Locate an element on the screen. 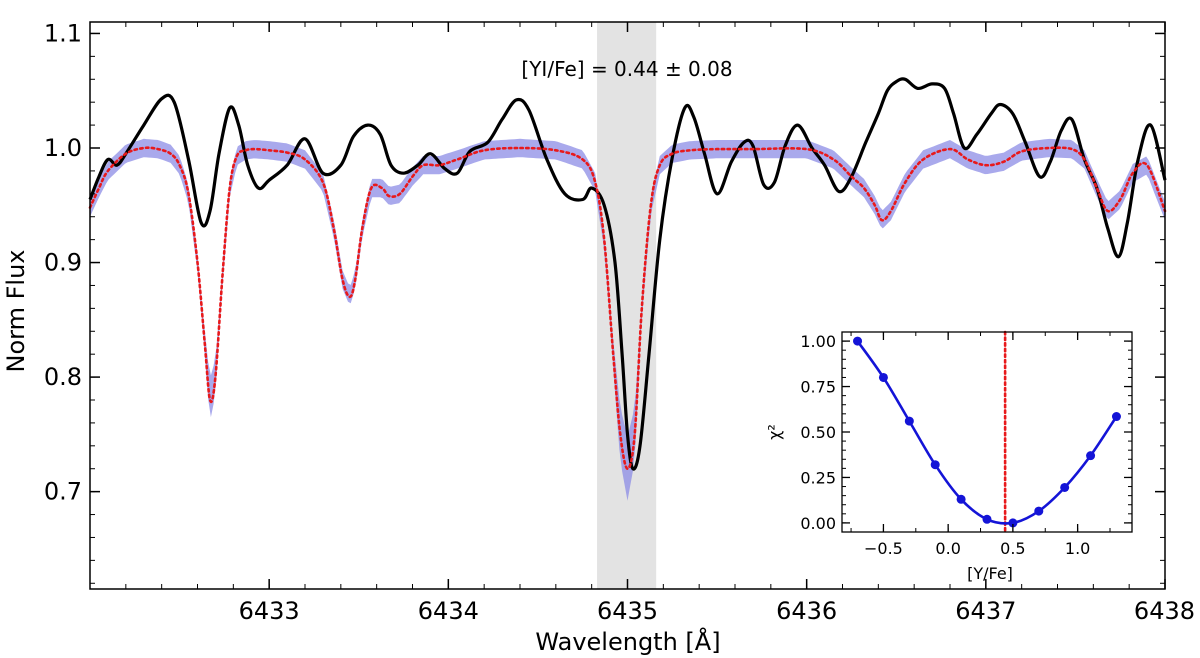 This screenshot has width=1200, height=658. inset-y-tick-label: 0.25 is located at coordinates (818, 477).